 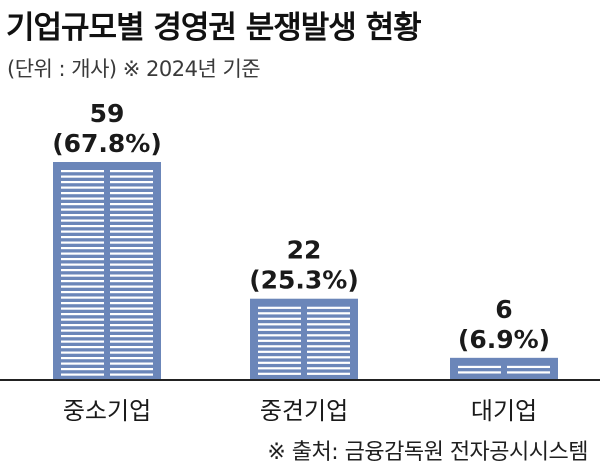 What do you see at coordinates (214, 28) in the screenshot?
I see `chart-title: 기업규모별 경영권 분쟁발생 현황` at bounding box center [214, 28].